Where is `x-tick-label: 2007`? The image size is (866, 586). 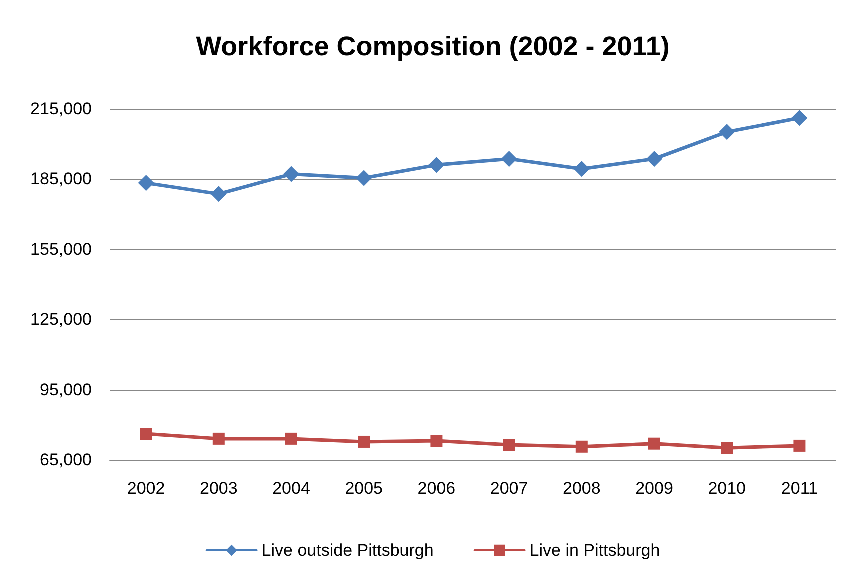 x-tick-label: 2007 is located at coordinates (509, 488).